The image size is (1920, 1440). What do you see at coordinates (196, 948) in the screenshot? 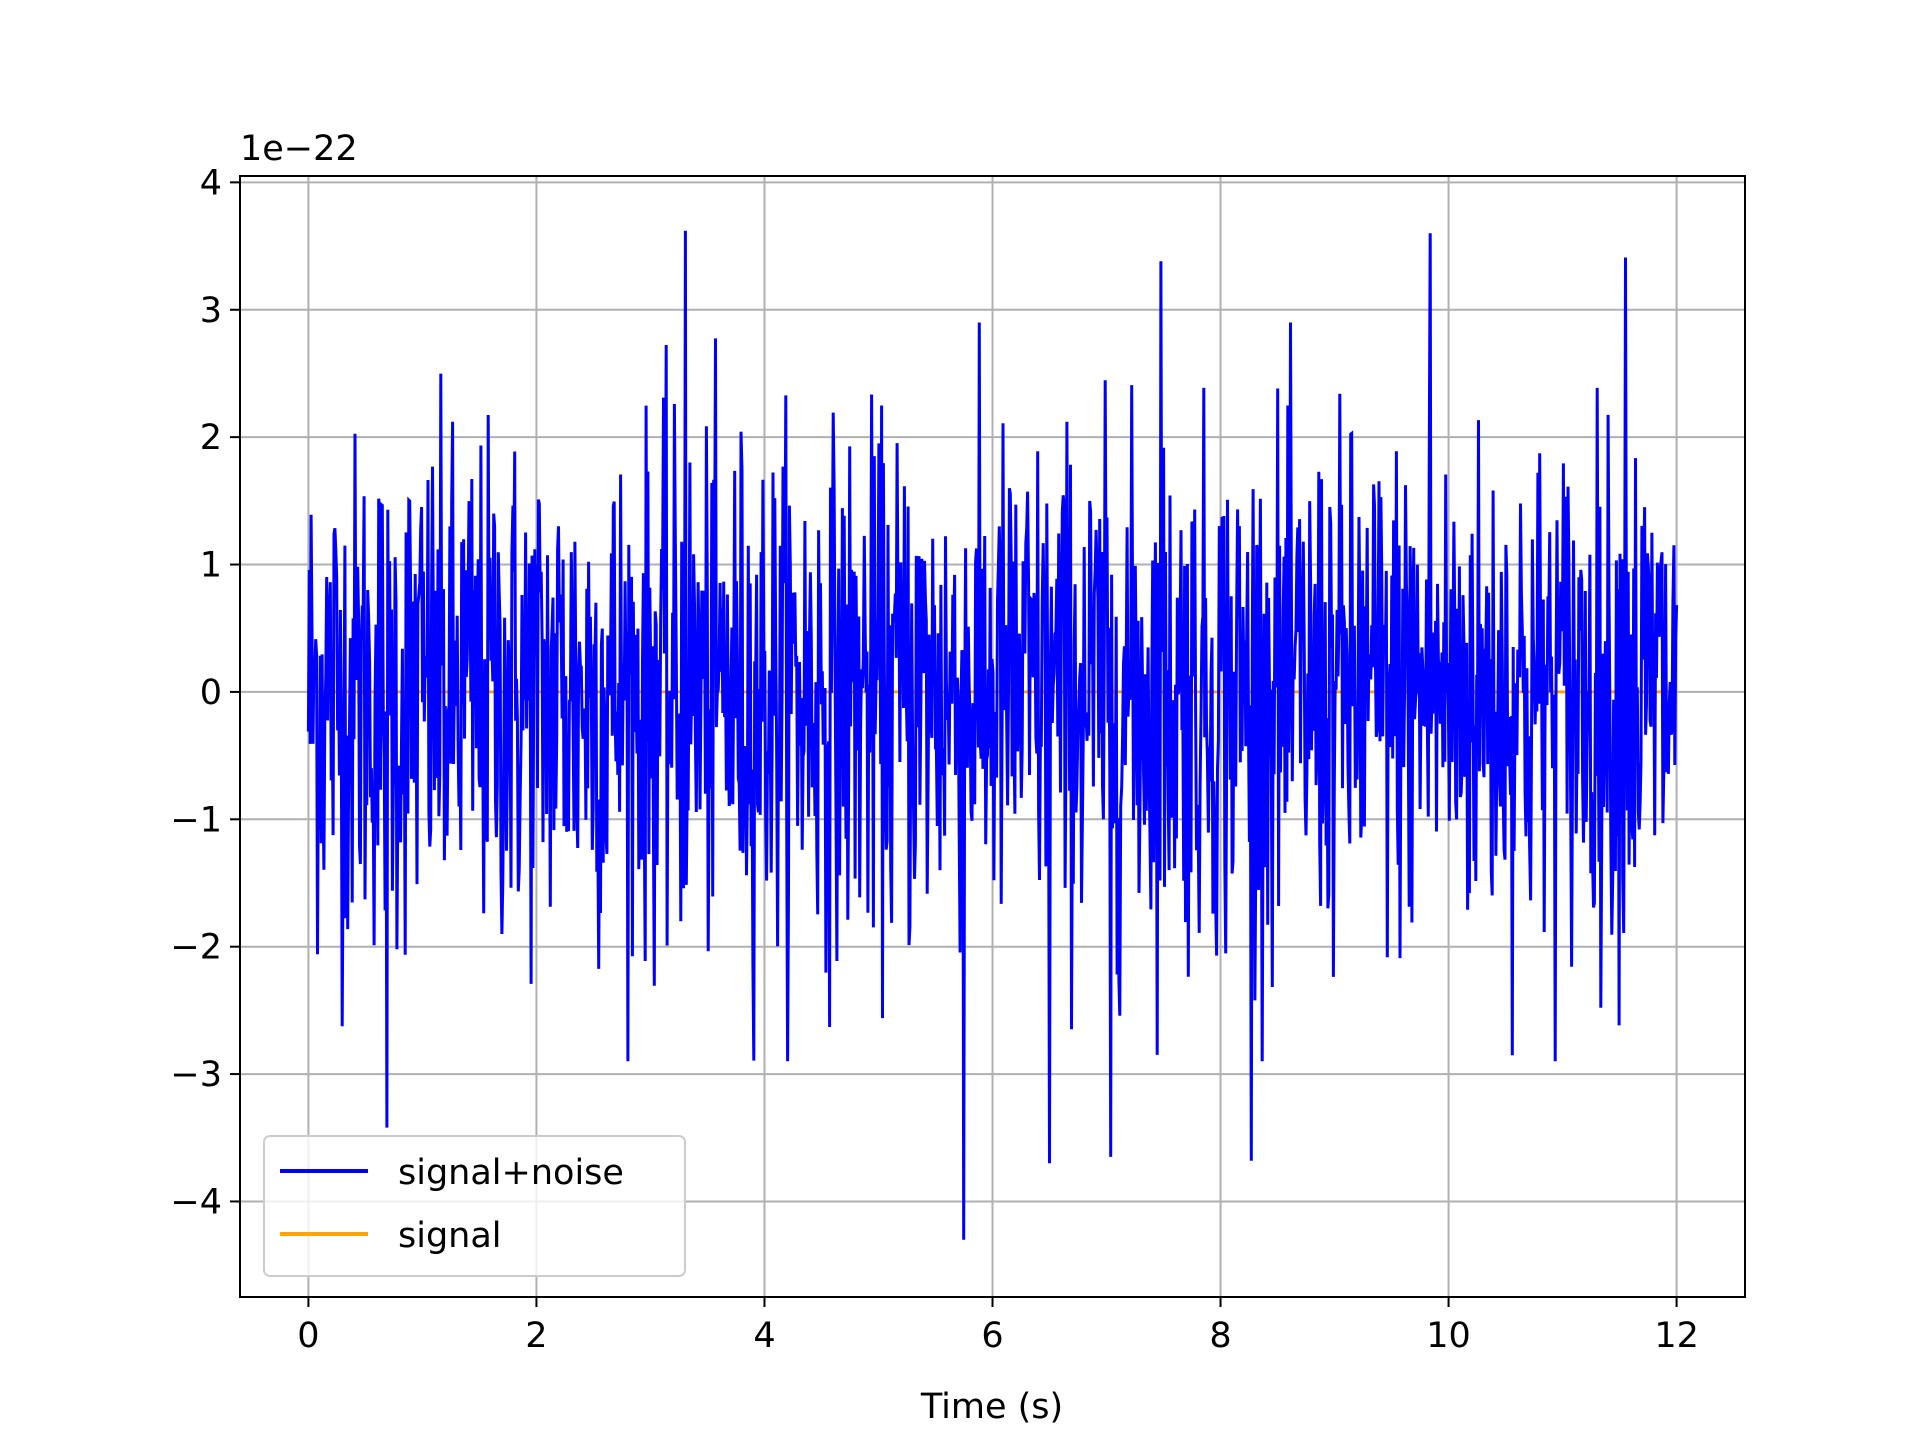
I see `y-tick-label: −2` at bounding box center [196, 948].